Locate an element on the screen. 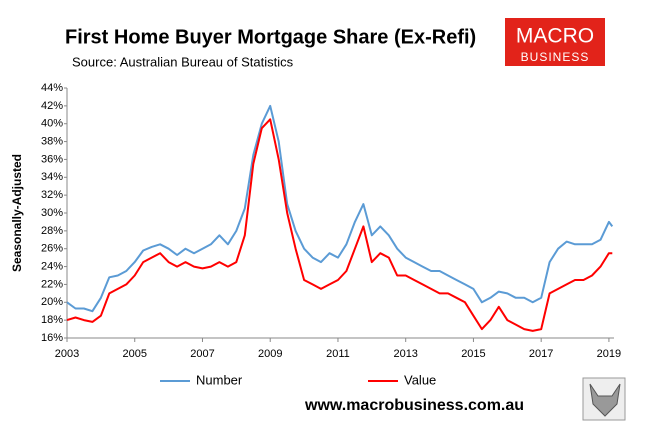 The height and width of the screenshot is (431, 647). chart-subtitle: Source: Australian Bureau of Statistics is located at coordinates (183, 61).